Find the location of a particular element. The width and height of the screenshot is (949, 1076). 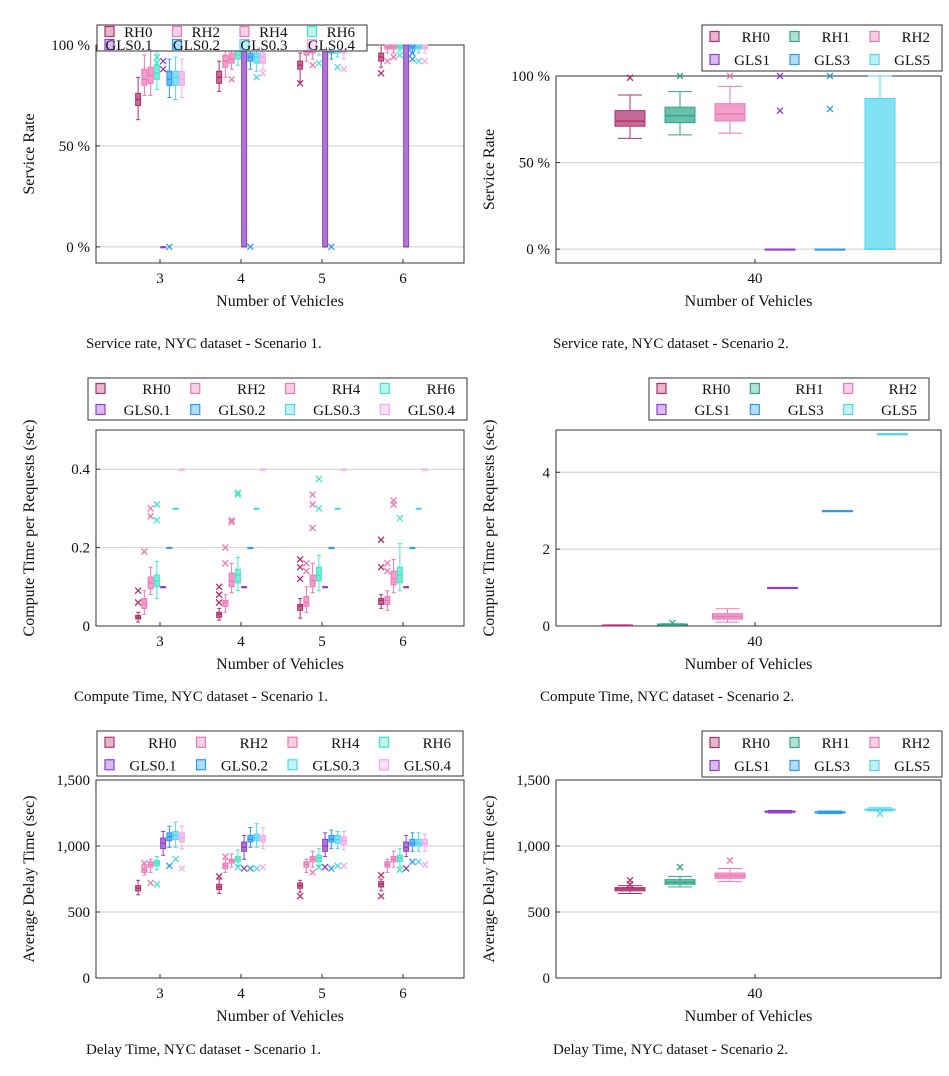

x-tick-label: 6 is located at coordinates (403, 994).